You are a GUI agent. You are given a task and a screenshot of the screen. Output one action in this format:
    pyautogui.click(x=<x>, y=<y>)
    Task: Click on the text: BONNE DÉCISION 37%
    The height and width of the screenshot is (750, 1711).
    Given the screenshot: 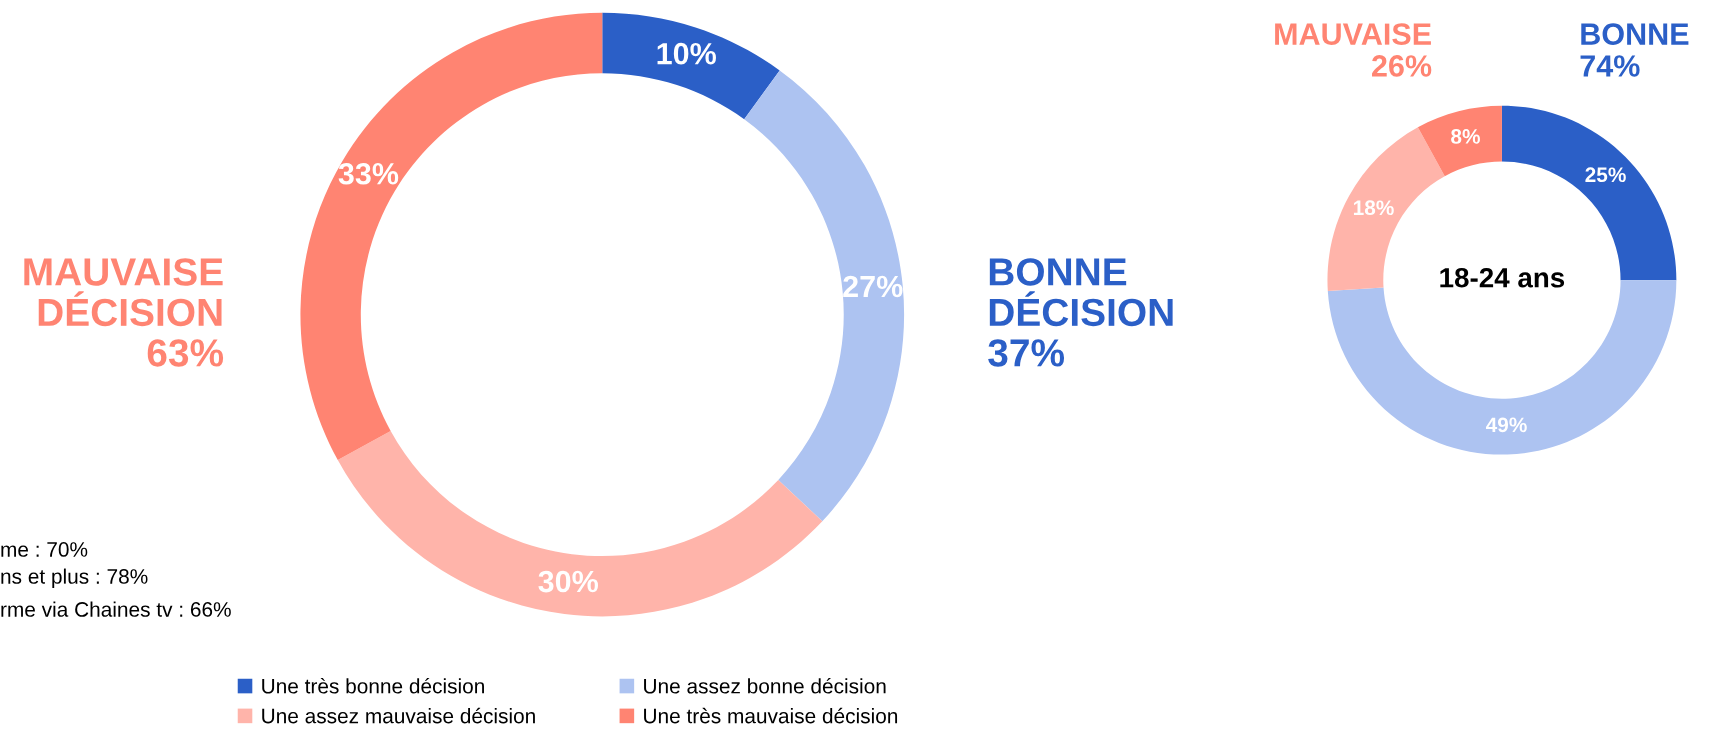 What is the action you would take?
    pyautogui.click(x=1080, y=312)
    